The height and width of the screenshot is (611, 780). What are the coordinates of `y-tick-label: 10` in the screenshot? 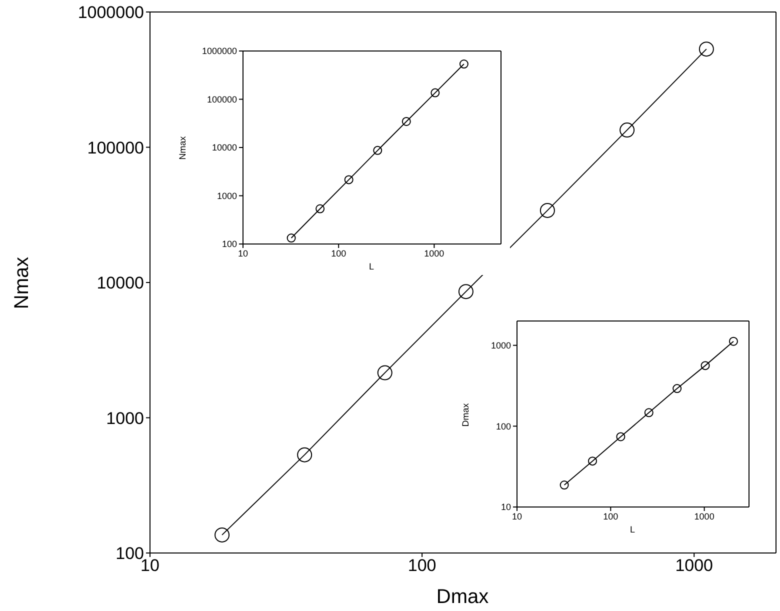 It's located at (505, 507).